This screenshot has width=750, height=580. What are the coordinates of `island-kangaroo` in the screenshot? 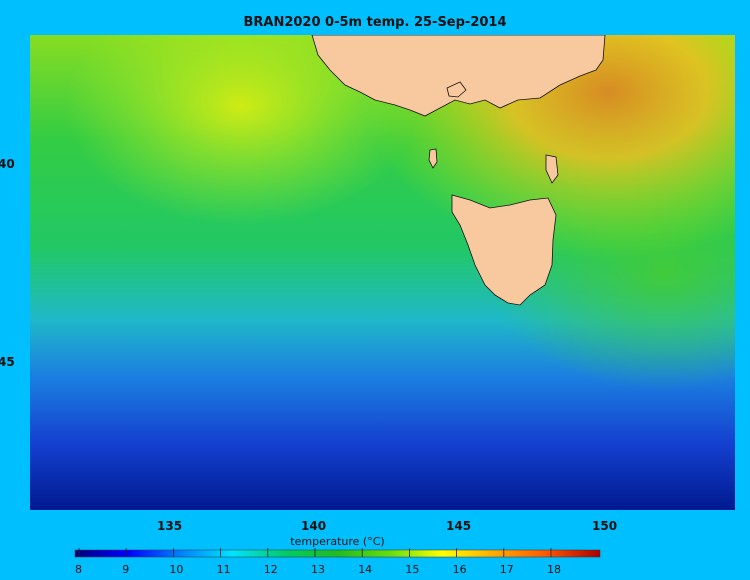 It's located at (456, 89).